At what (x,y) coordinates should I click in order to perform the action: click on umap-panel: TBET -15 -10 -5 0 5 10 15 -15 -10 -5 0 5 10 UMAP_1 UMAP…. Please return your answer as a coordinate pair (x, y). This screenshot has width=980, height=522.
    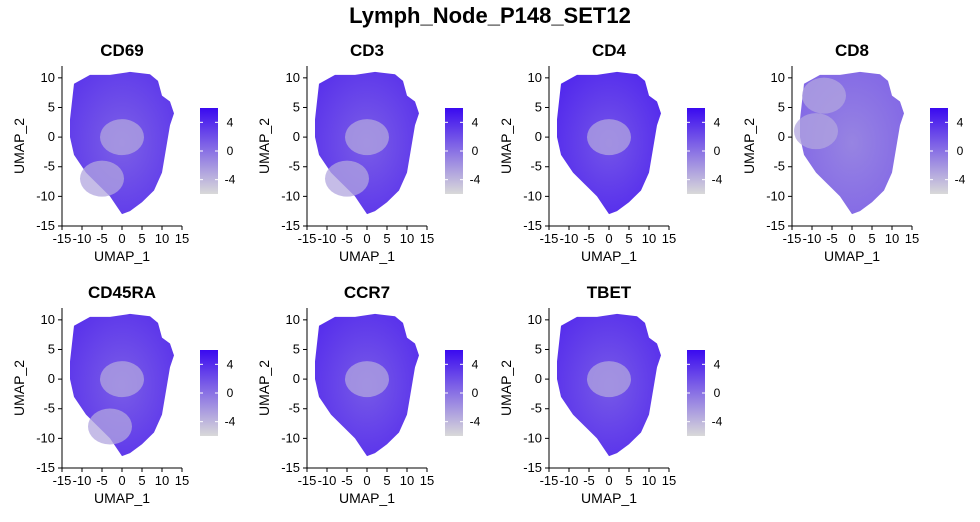
    Looking at the image, I should click on (617, 402).